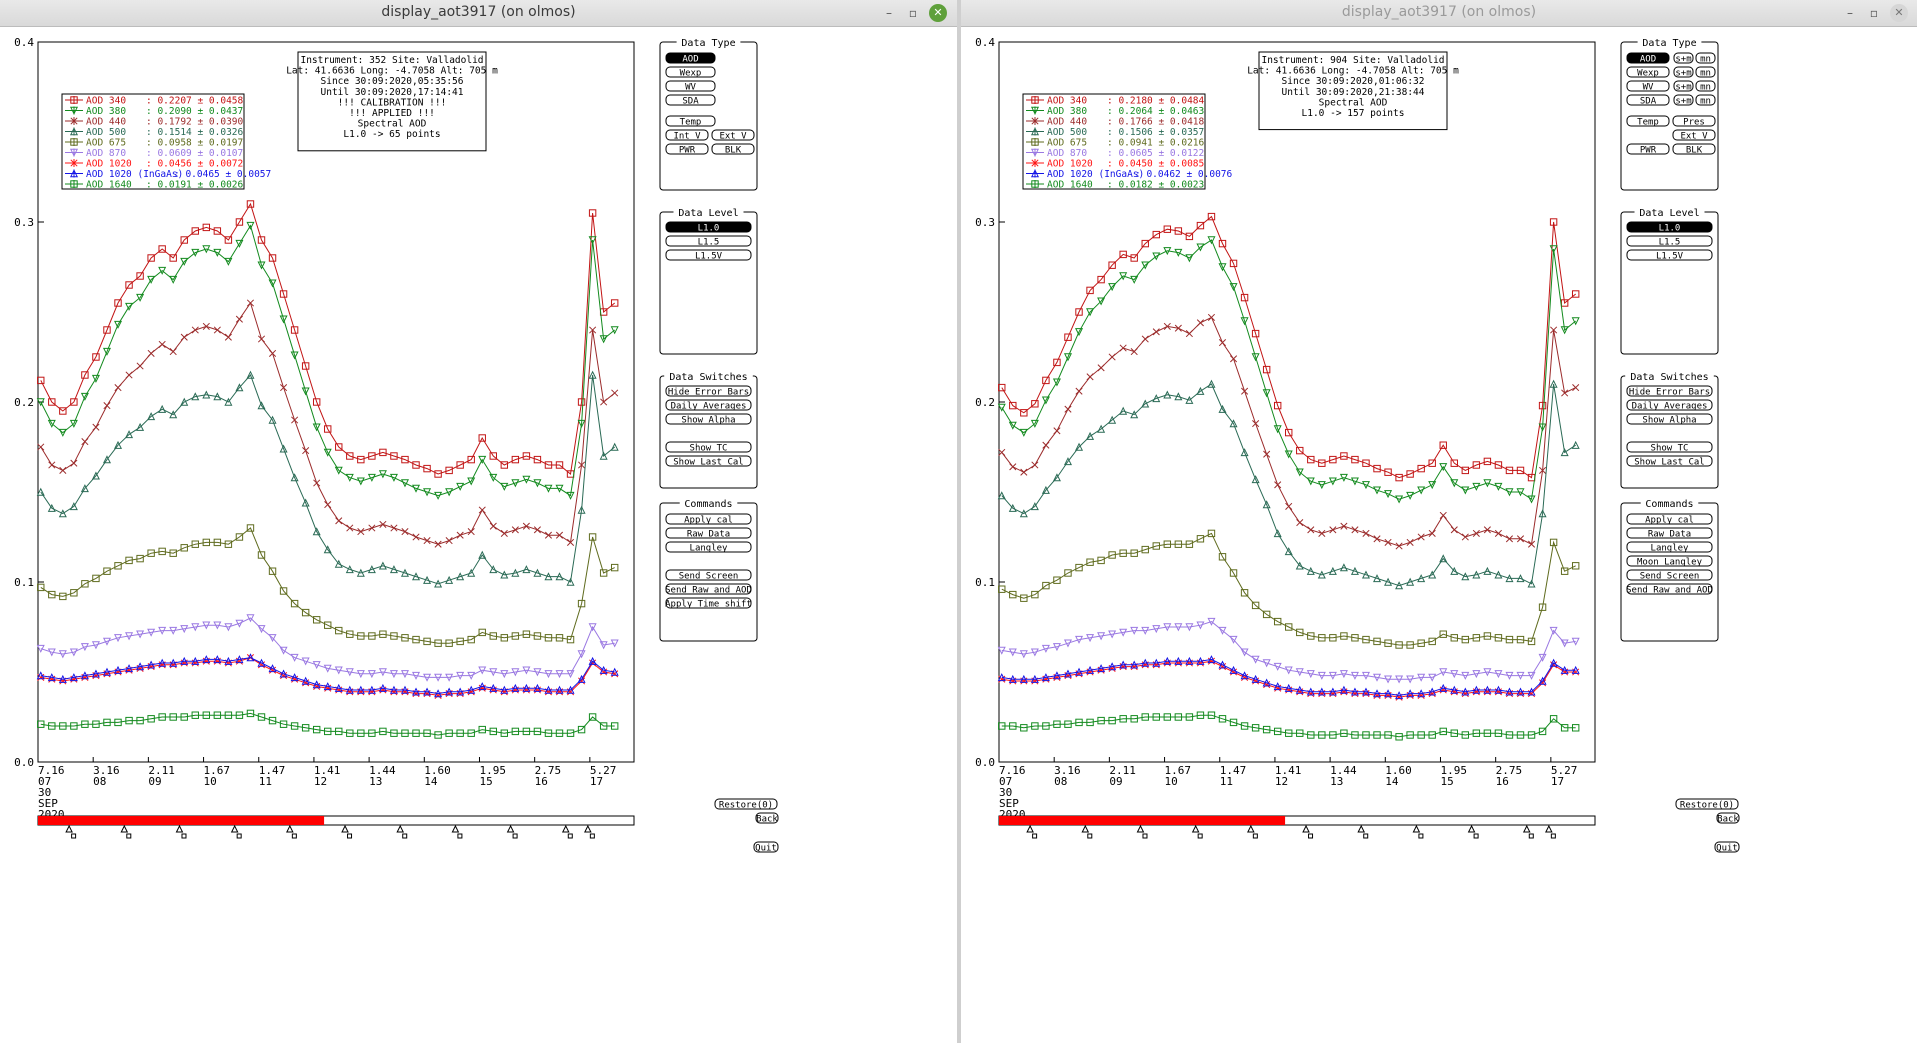 The width and height of the screenshot is (1917, 1043). Describe the element at coordinates (985, 222) in the screenshot. I see `y-tick-label: 0.3` at that location.